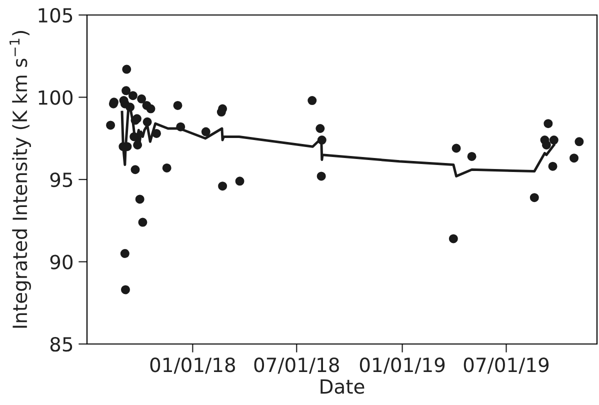  What do you see at coordinates (61, 344) in the screenshot?
I see `y-tick-label: 85` at bounding box center [61, 344].